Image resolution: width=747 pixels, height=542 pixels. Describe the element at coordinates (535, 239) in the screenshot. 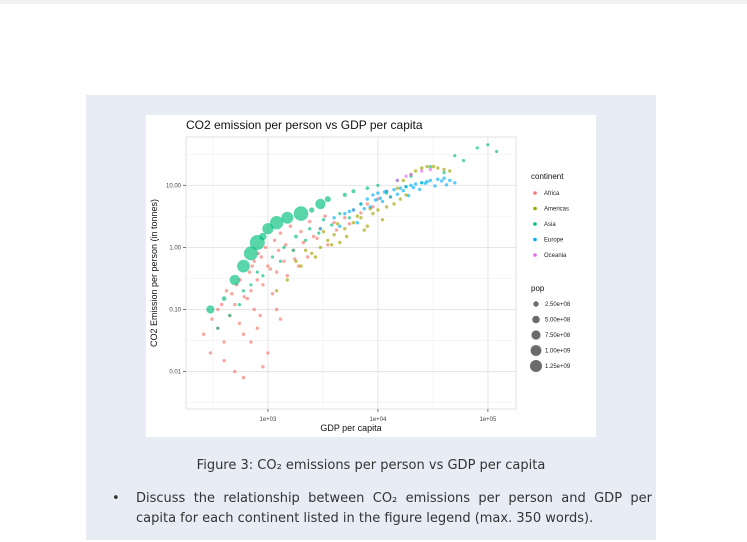

I see `legend-key-europe` at that location.